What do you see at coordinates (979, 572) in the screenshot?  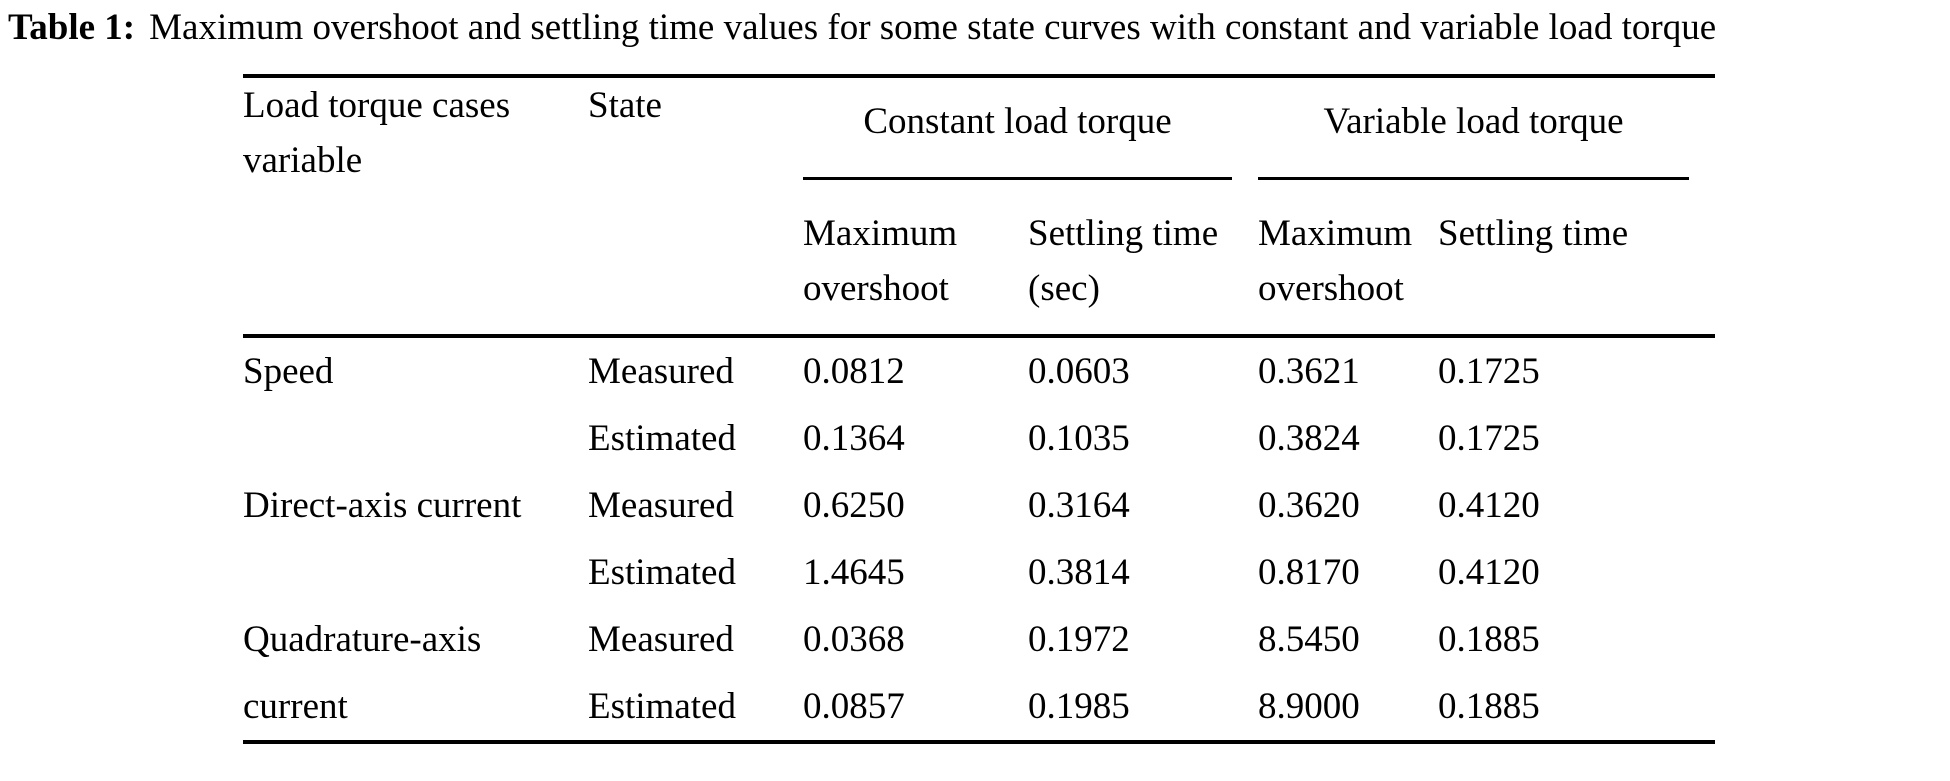 I see `table-row: Estimated 1.4645 0.3814 0.8170 0.4120` at bounding box center [979, 572].